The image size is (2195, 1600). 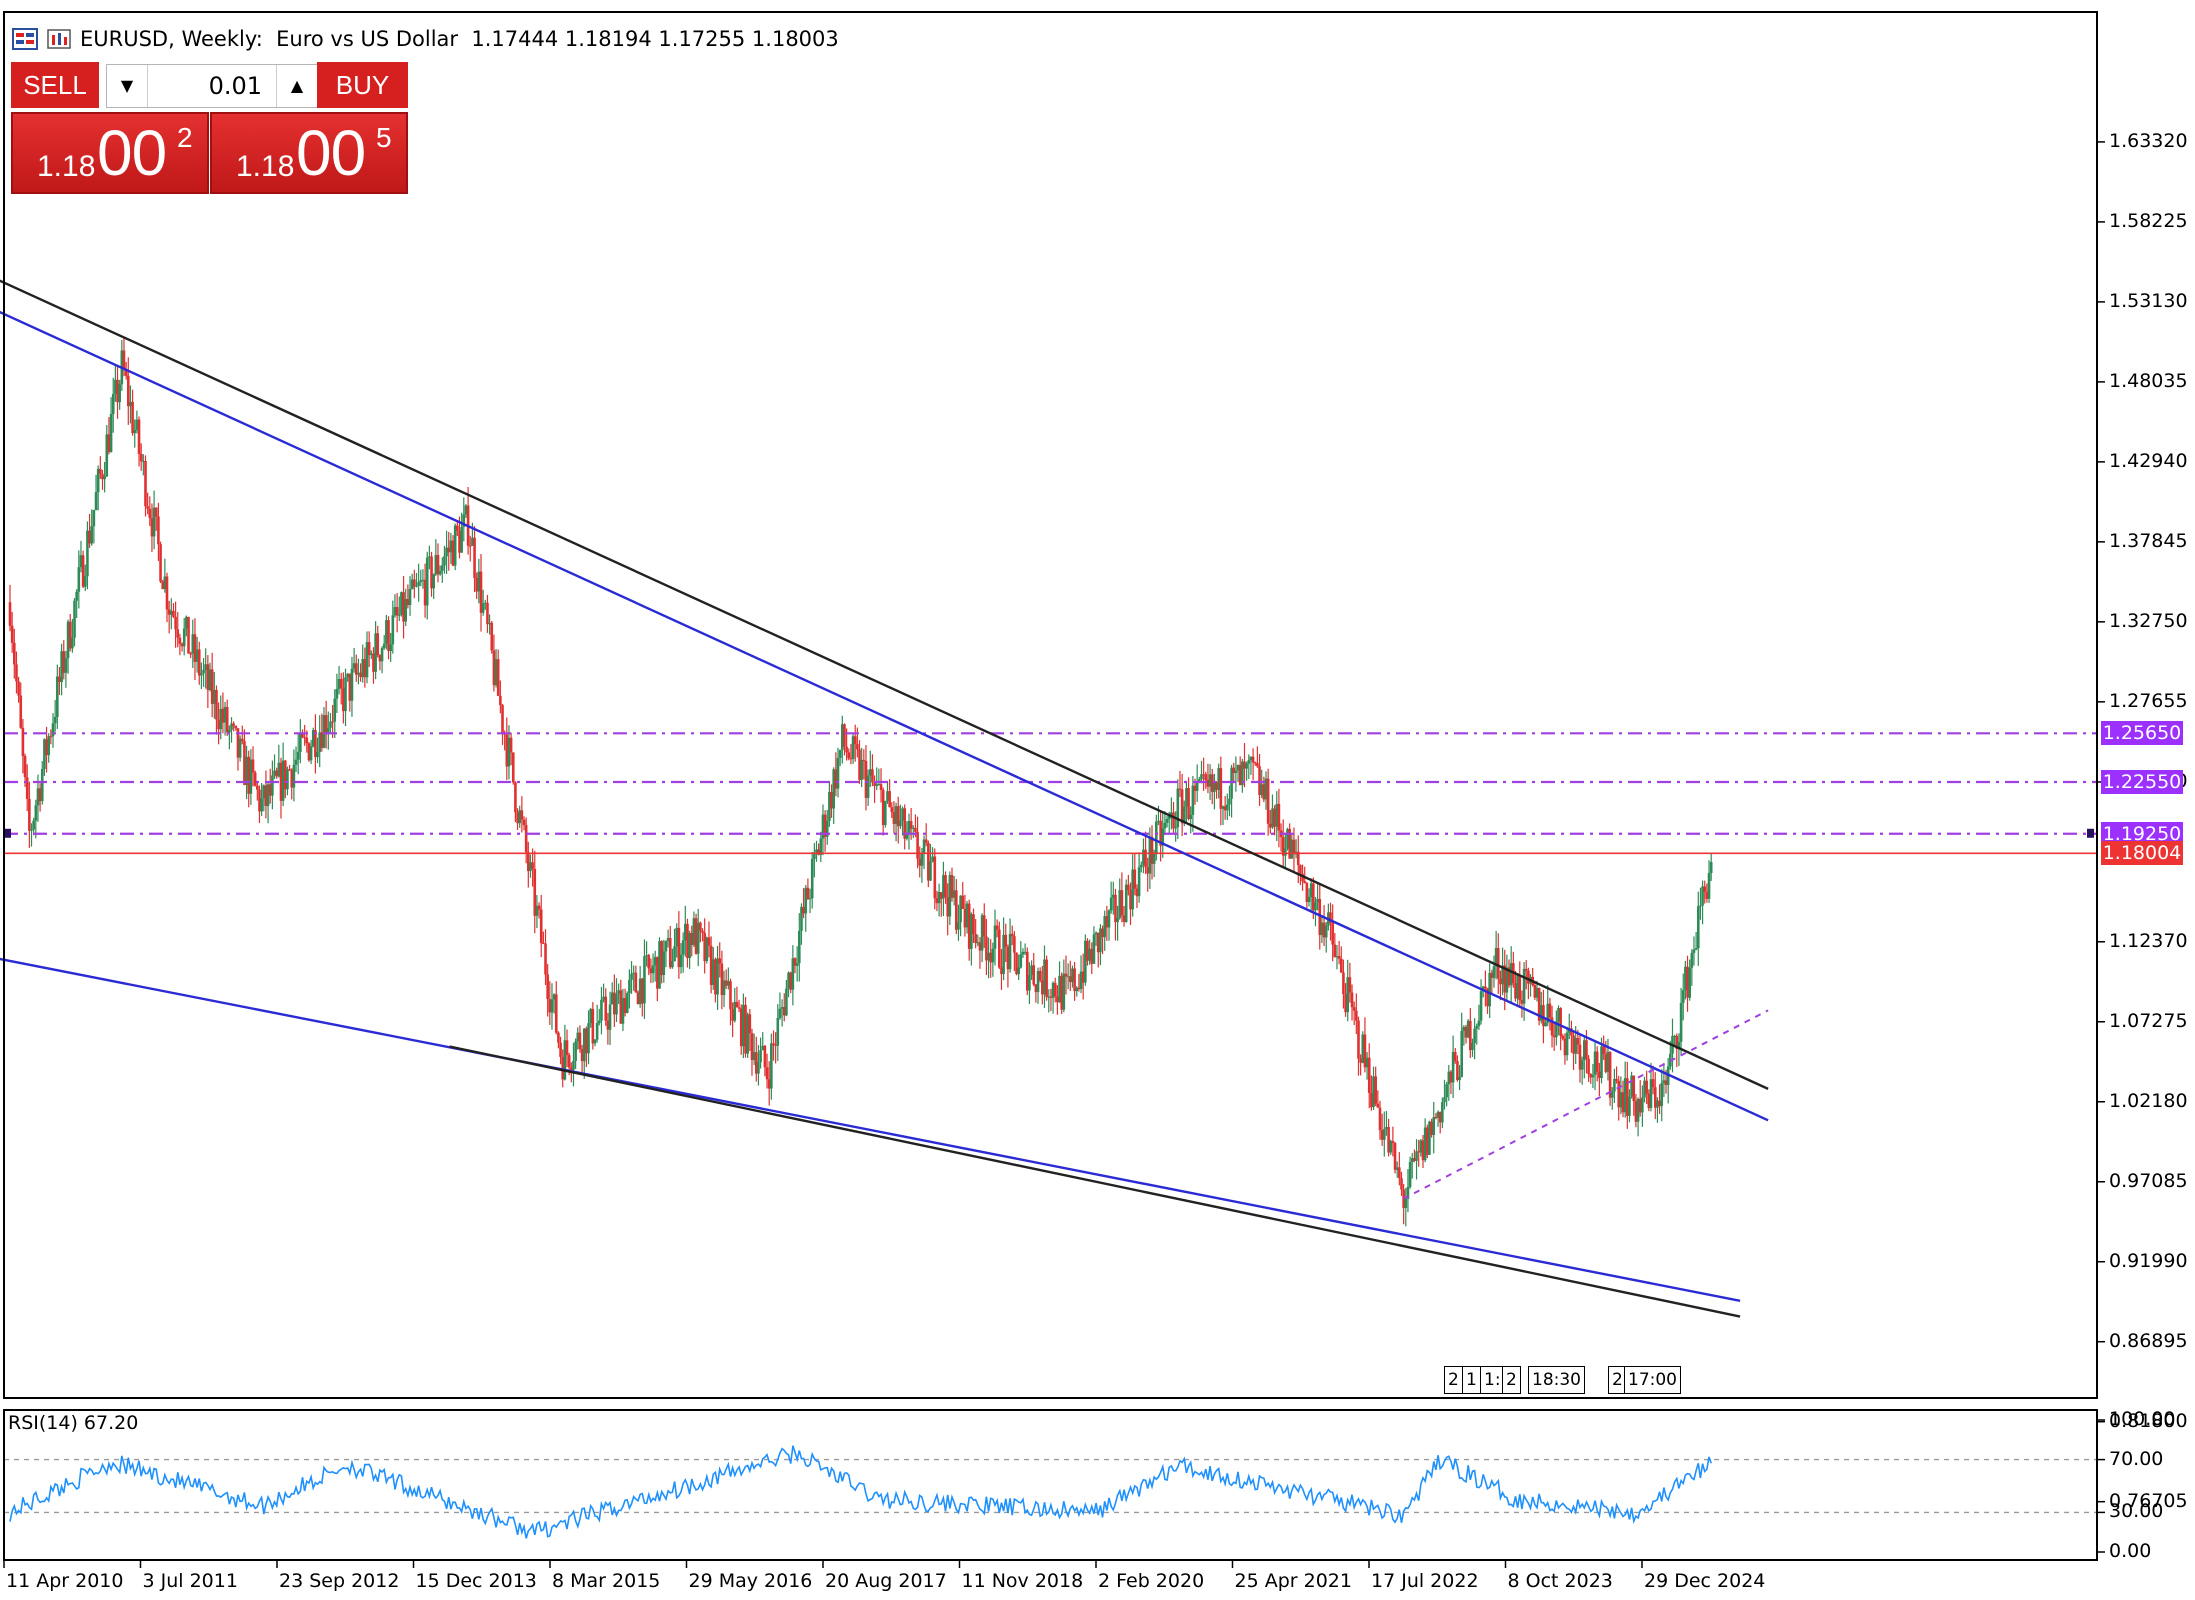 I want to click on lot-size-value: 0.01, so click(x=235, y=86).